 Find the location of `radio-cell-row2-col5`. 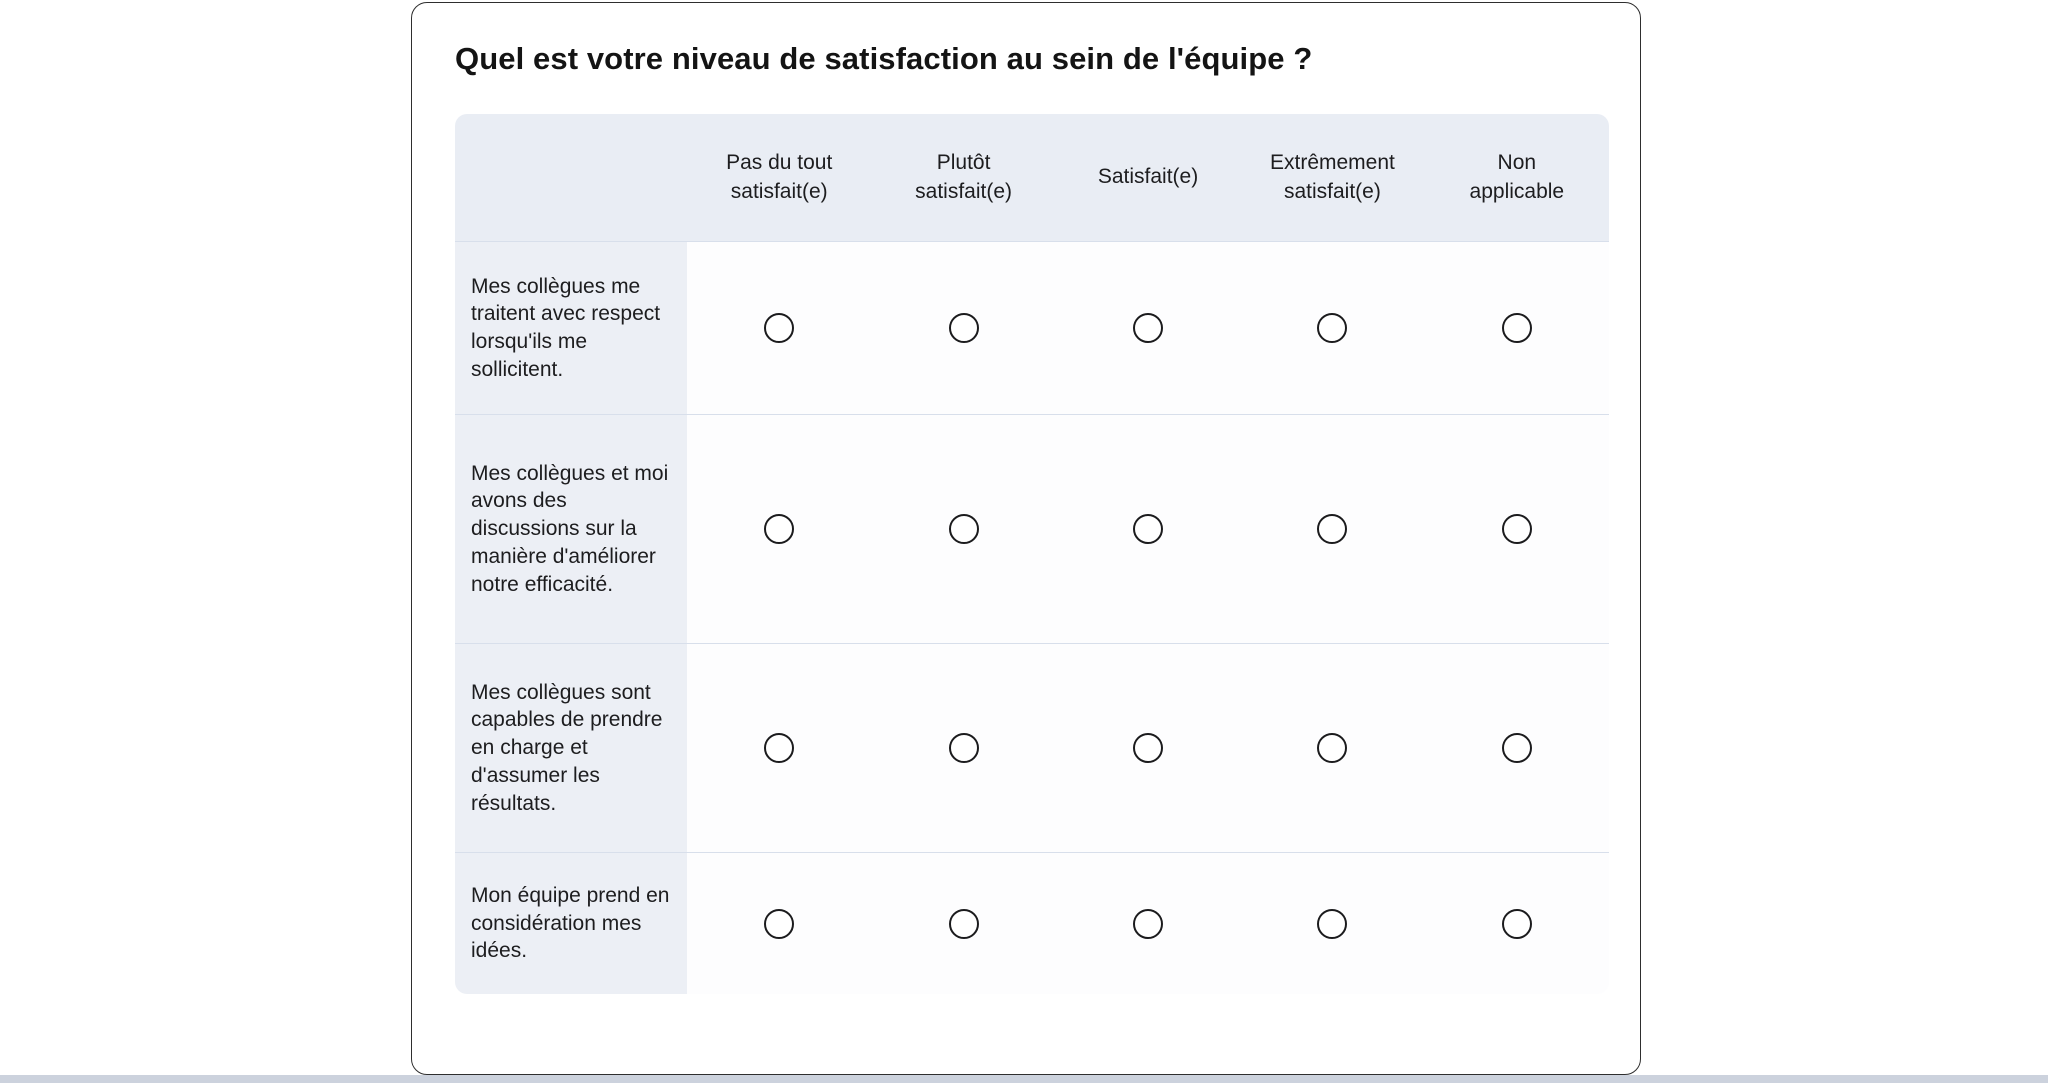

radio-cell-row2-col5 is located at coordinates (1516, 529).